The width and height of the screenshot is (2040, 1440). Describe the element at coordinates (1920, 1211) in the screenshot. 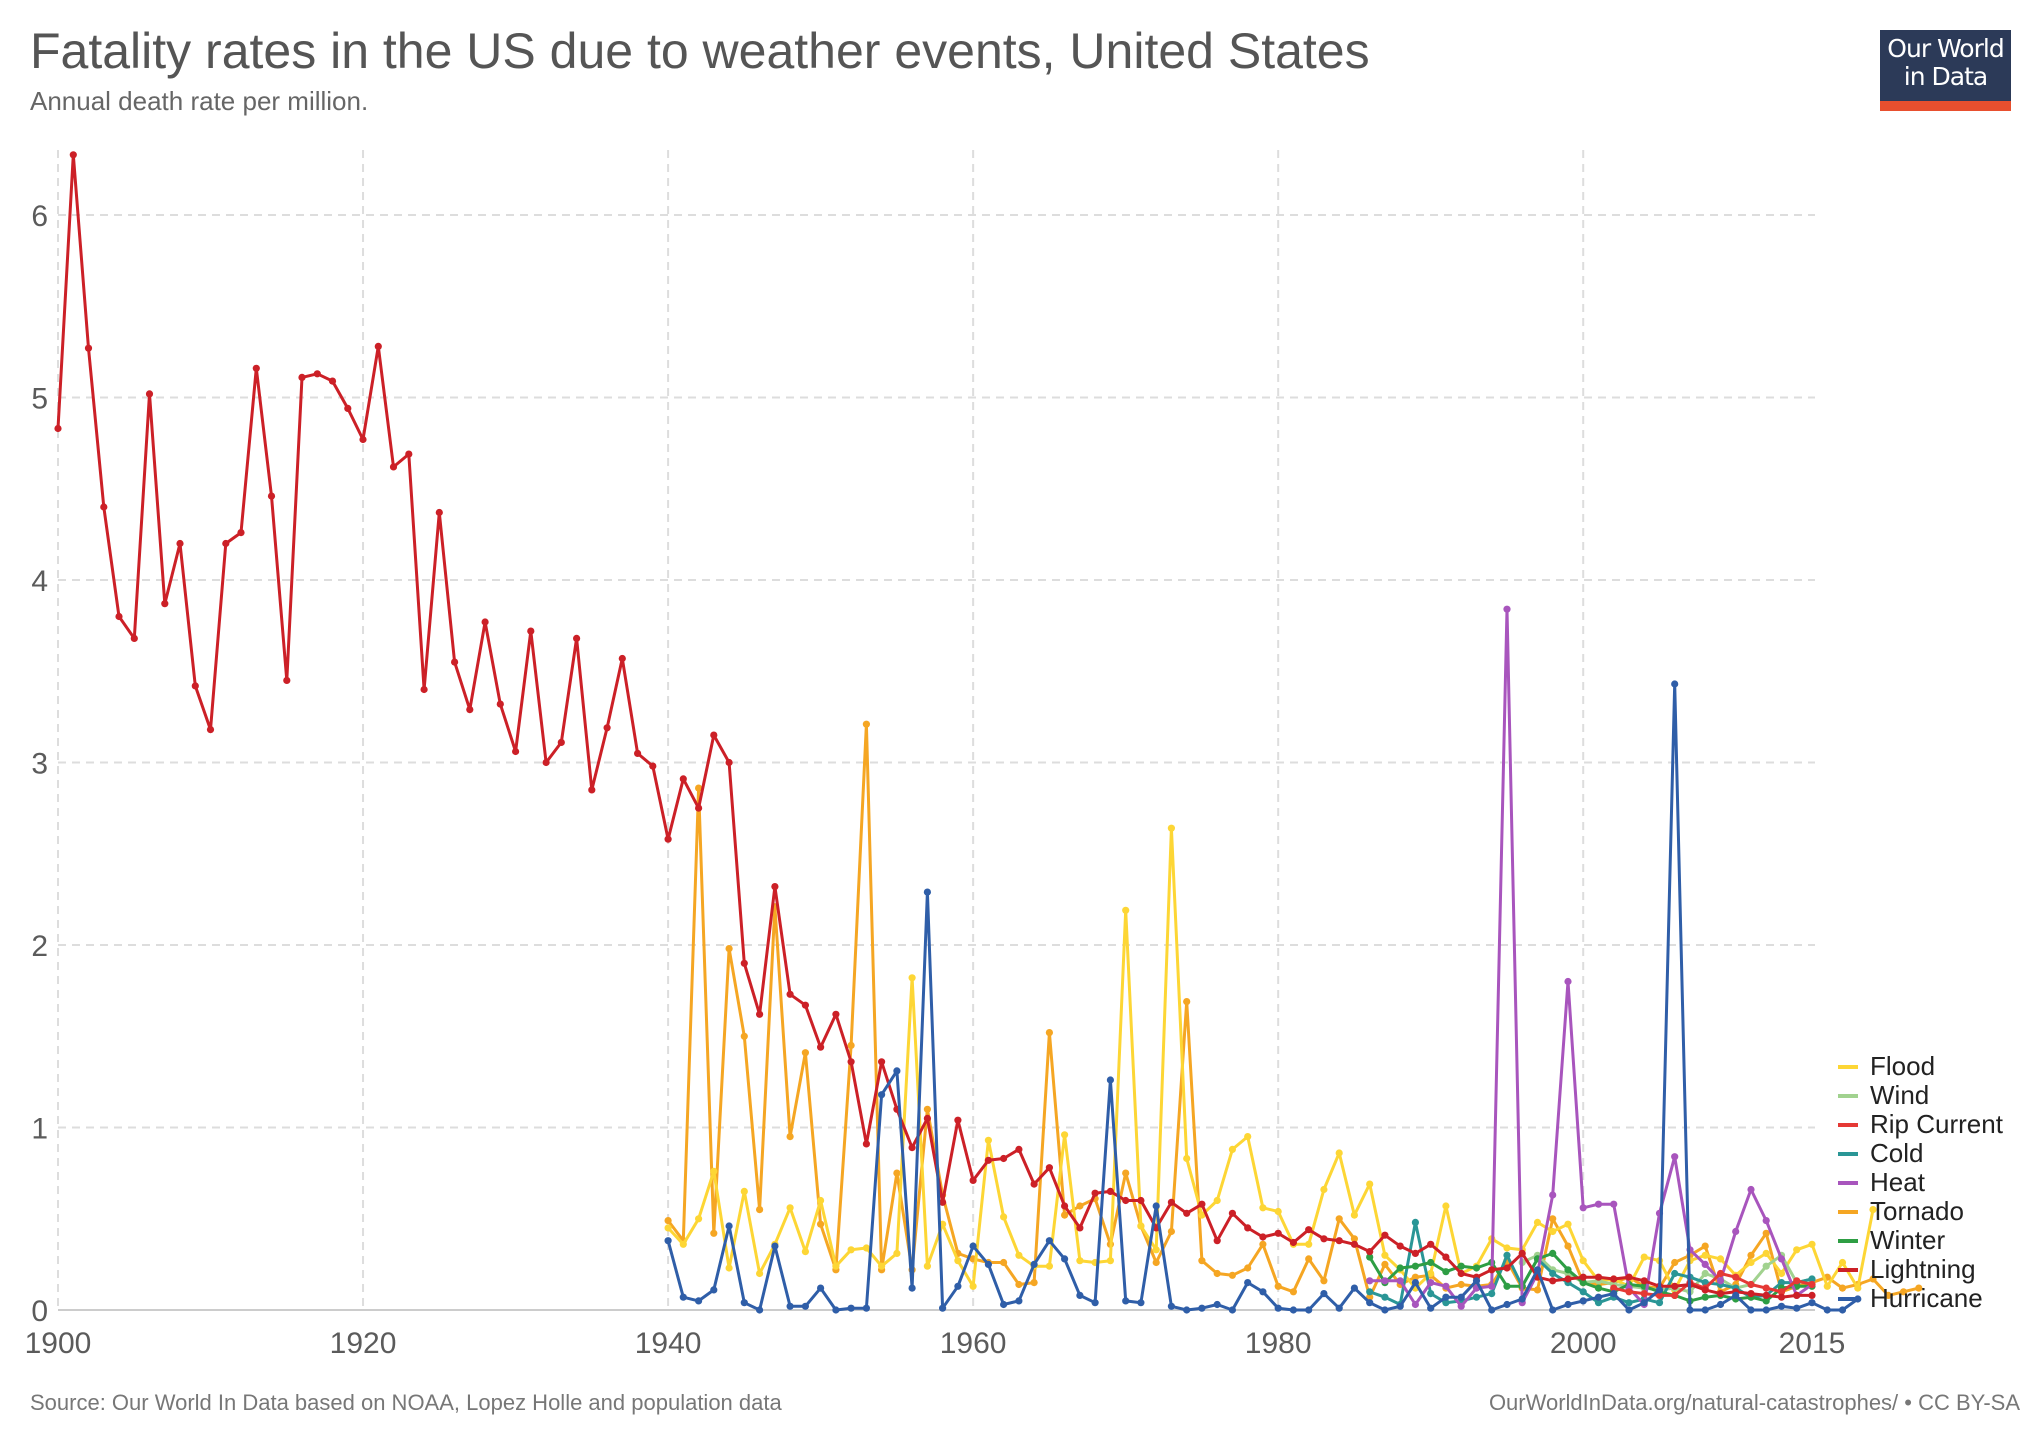

I see `legend-item-tornado: Tornado` at that location.